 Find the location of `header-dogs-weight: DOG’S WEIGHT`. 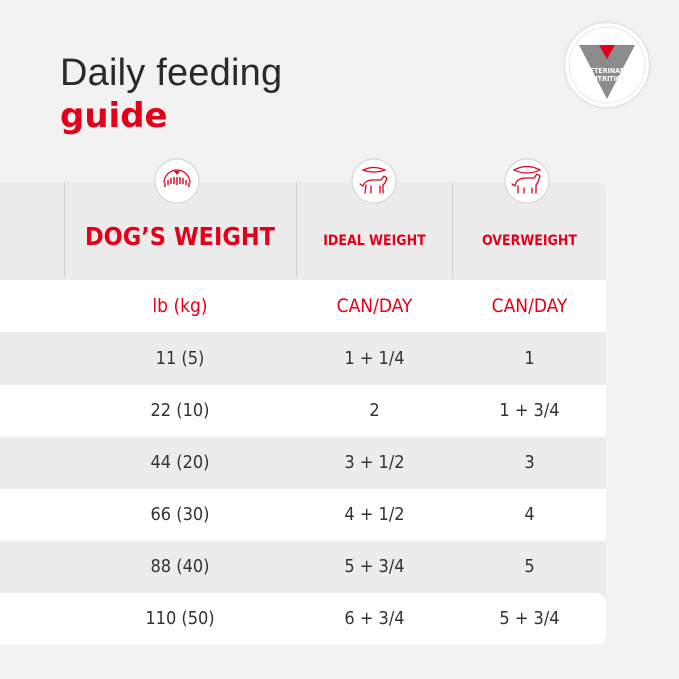

header-dogs-weight: DOG’S WEIGHT is located at coordinates (180, 236).